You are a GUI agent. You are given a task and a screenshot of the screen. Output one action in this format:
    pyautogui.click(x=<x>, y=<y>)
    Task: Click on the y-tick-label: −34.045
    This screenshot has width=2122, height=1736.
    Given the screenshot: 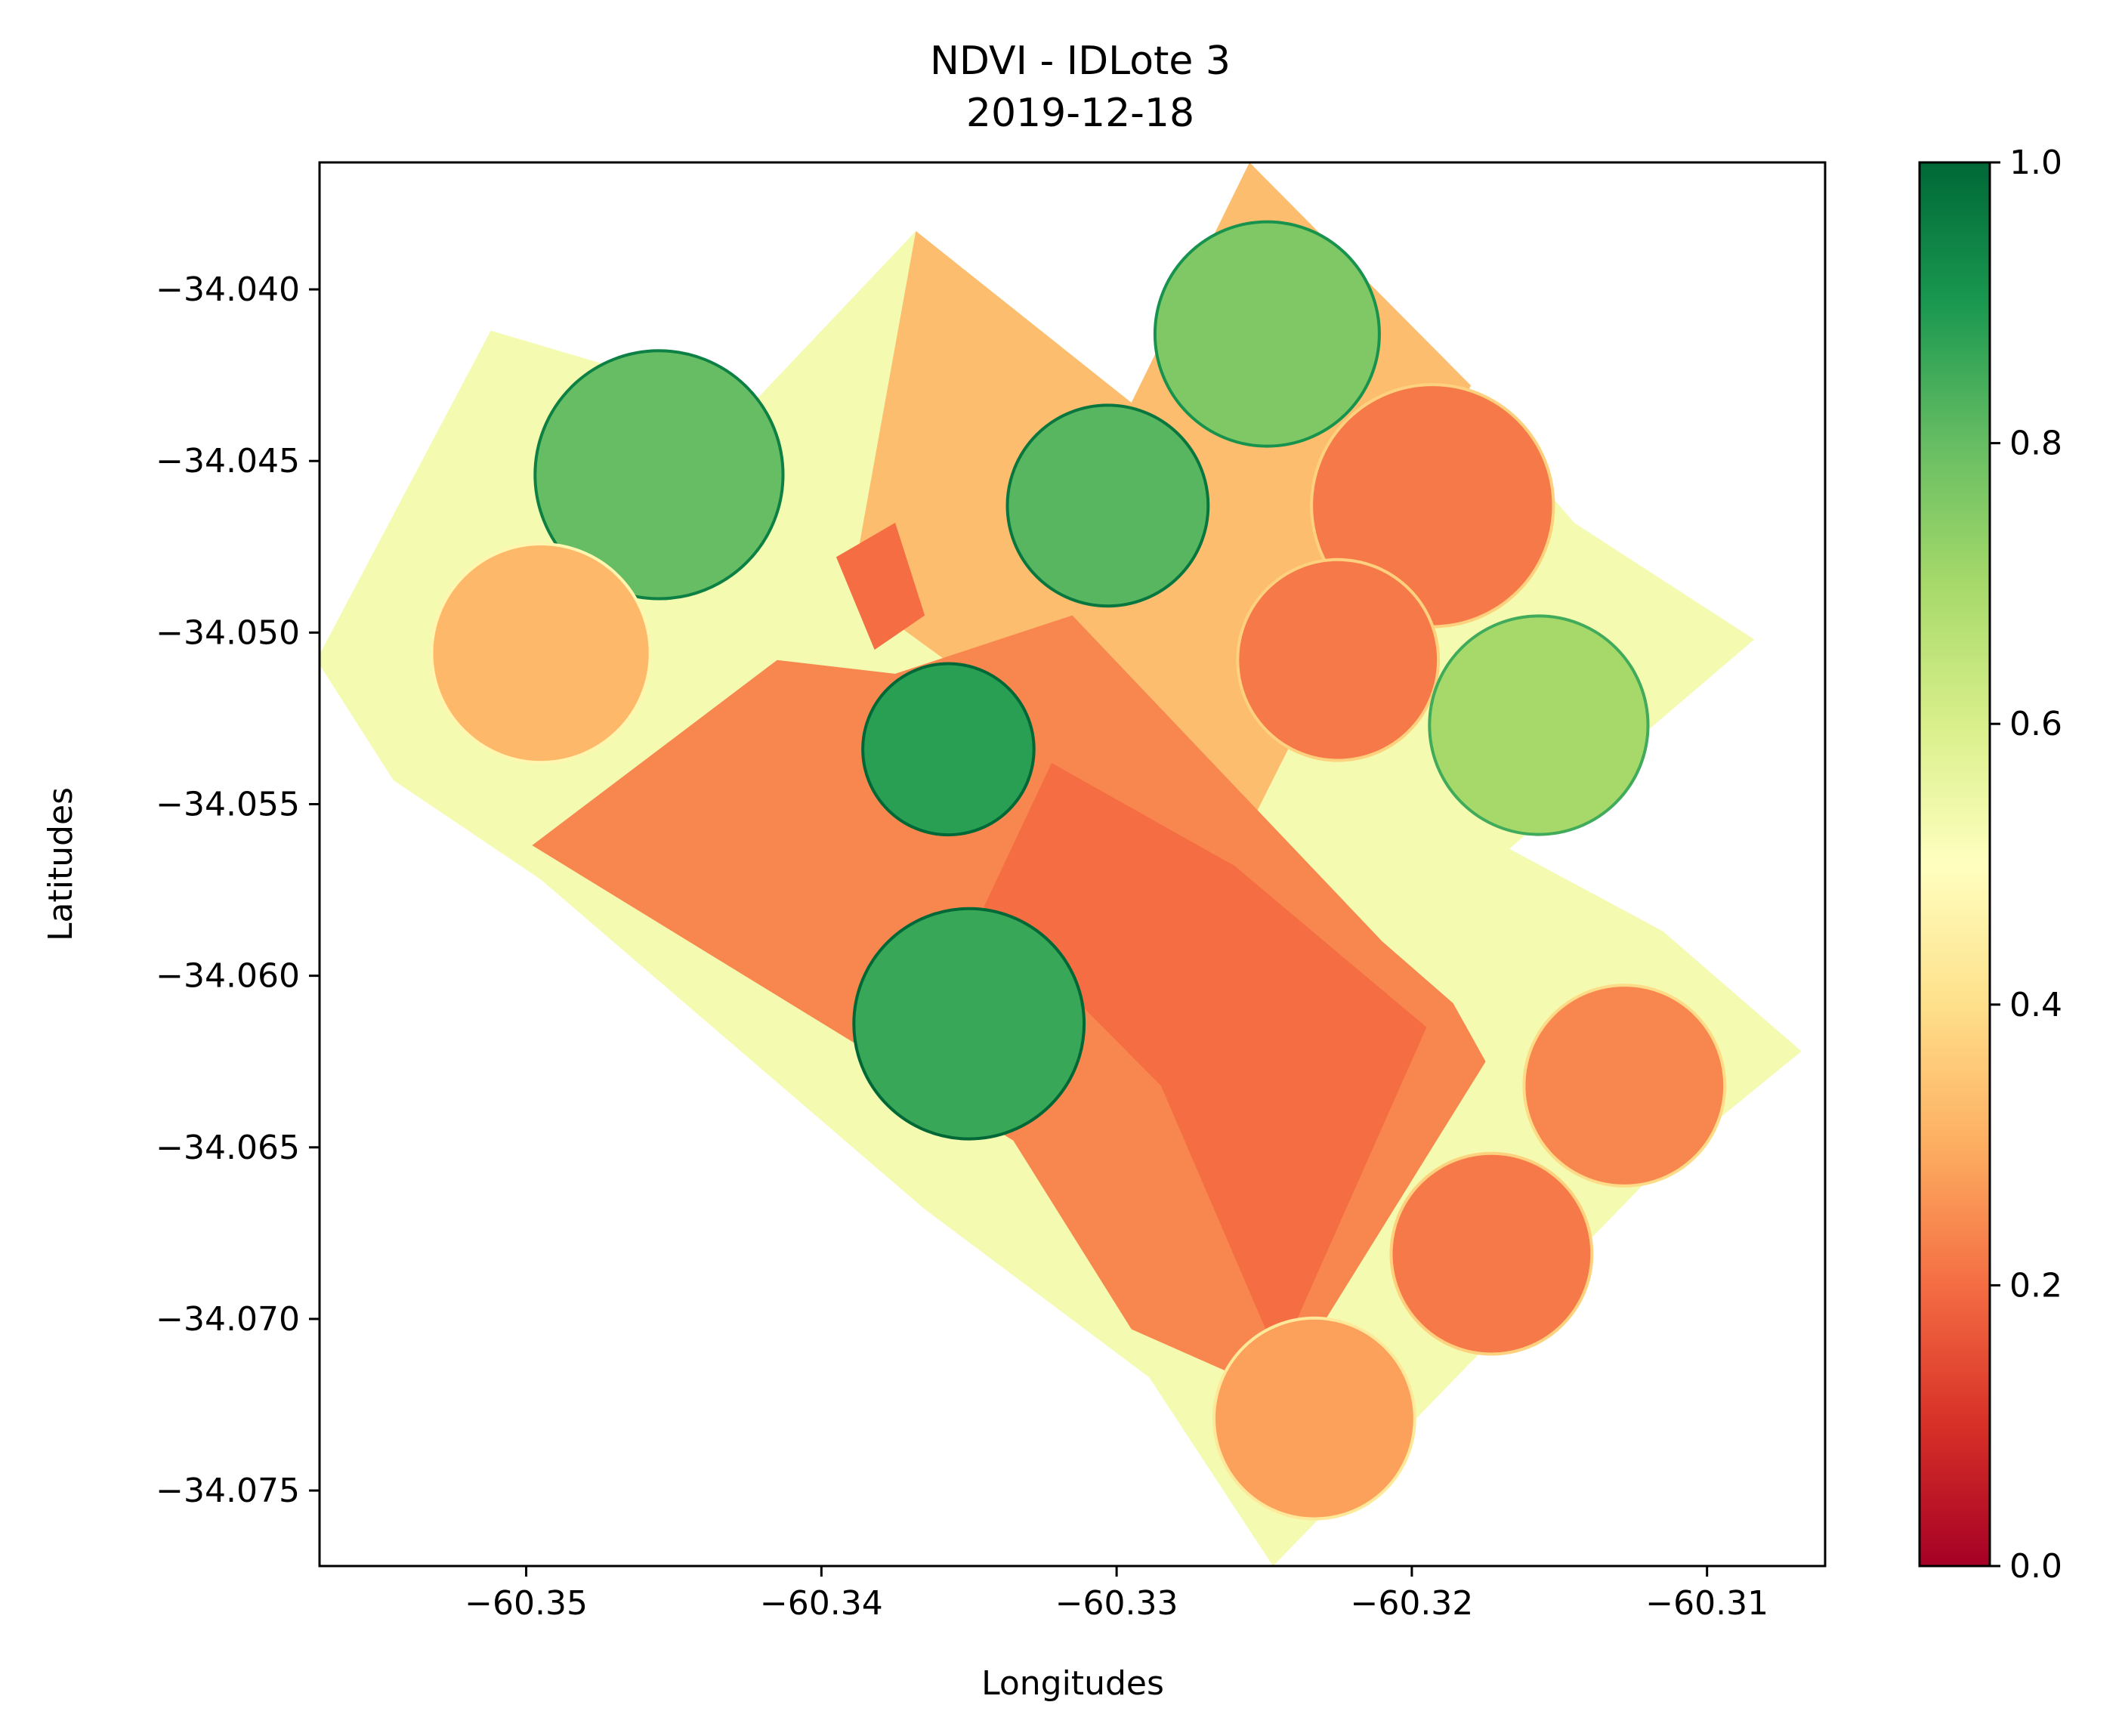 What is the action you would take?
    pyautogui.click(x=228, y=461)
    